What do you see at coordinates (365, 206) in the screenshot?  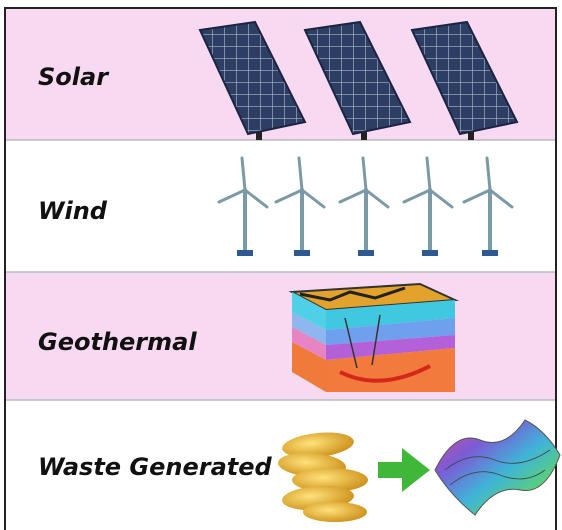 I see `wind-icons` at bounding box center [365, 206].